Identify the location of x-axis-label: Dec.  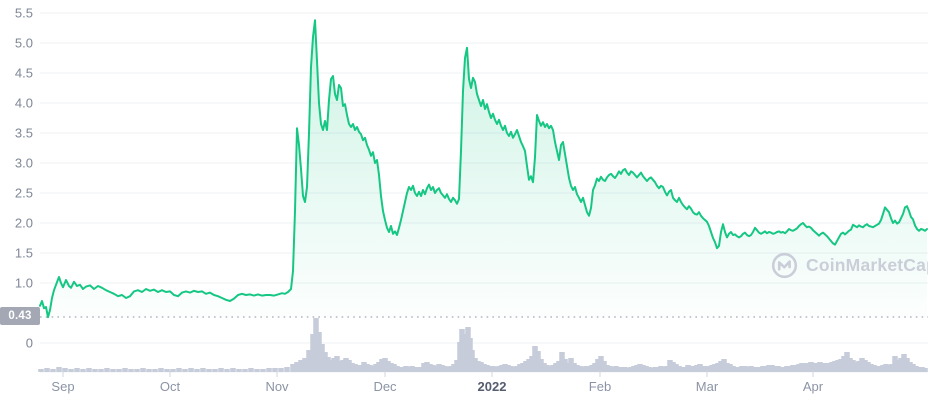
(385, 386).